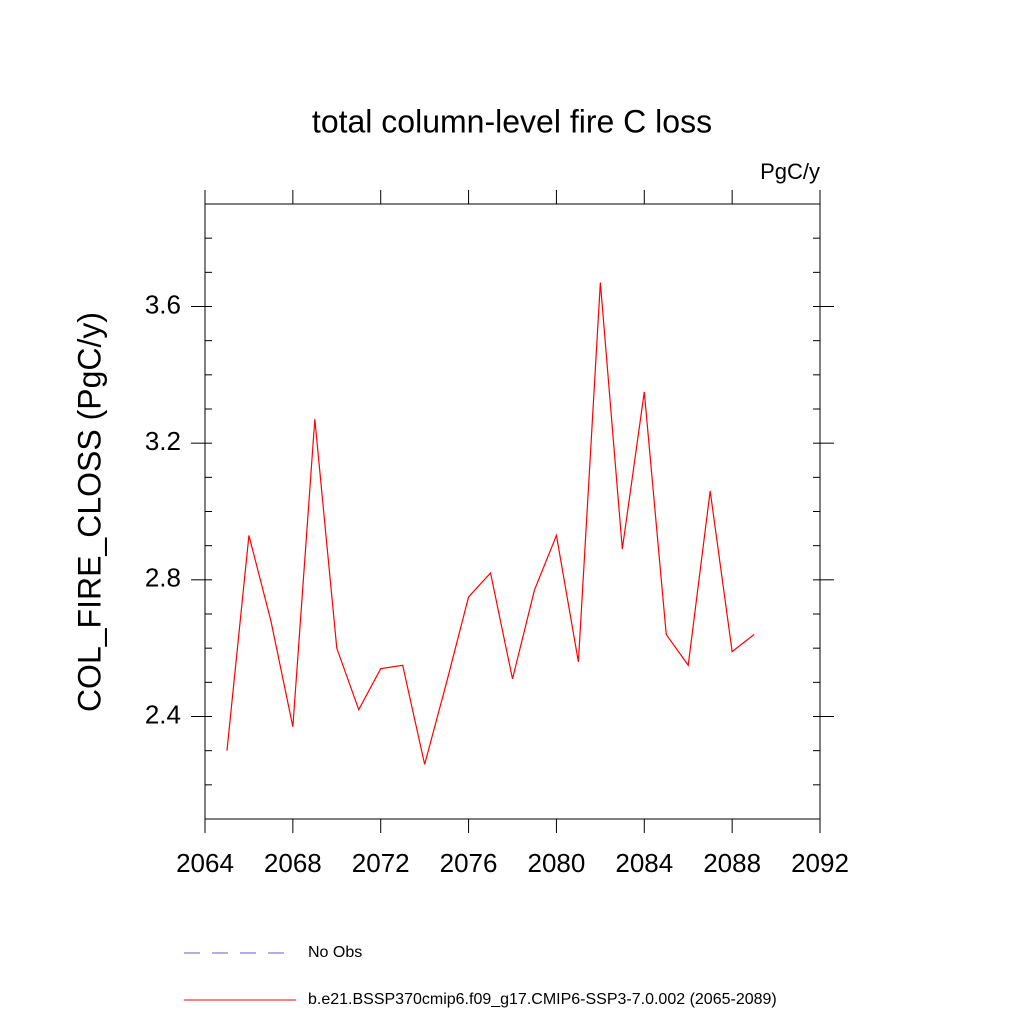  I want to click on legend-label: No Obs, so click(335, 952).